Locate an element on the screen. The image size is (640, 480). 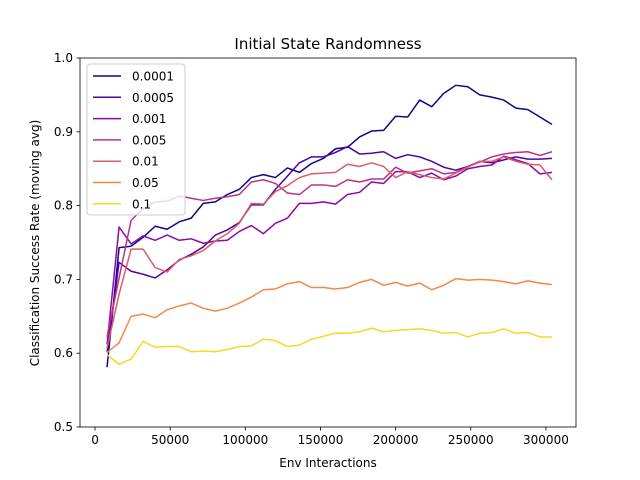
legend-label-0: 0.0001 is located at coordinates (153, 77).